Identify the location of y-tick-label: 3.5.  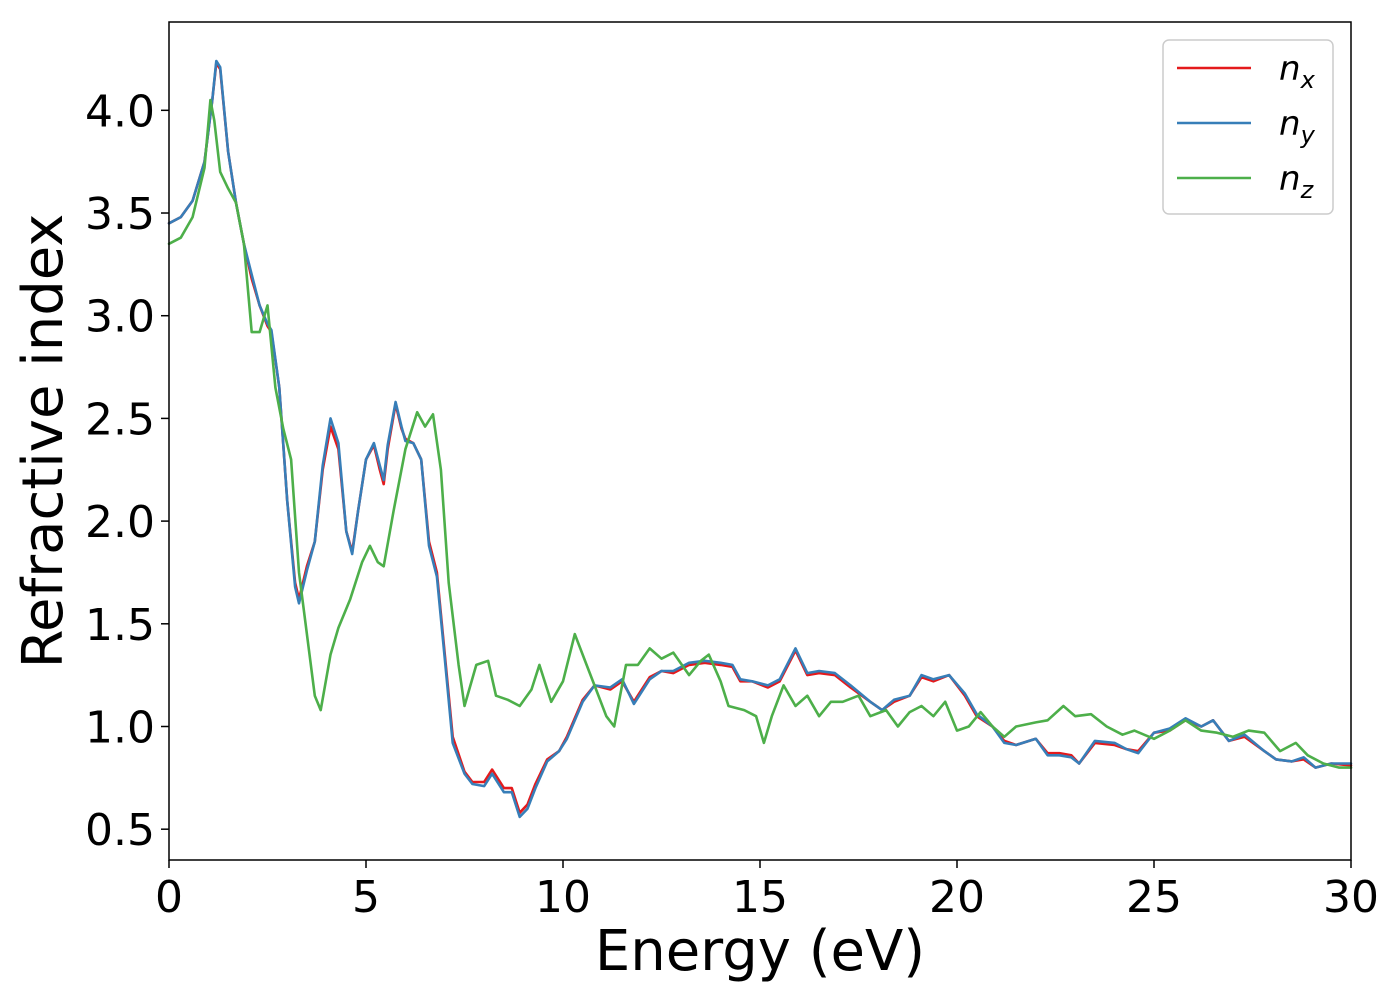
(120, 214).